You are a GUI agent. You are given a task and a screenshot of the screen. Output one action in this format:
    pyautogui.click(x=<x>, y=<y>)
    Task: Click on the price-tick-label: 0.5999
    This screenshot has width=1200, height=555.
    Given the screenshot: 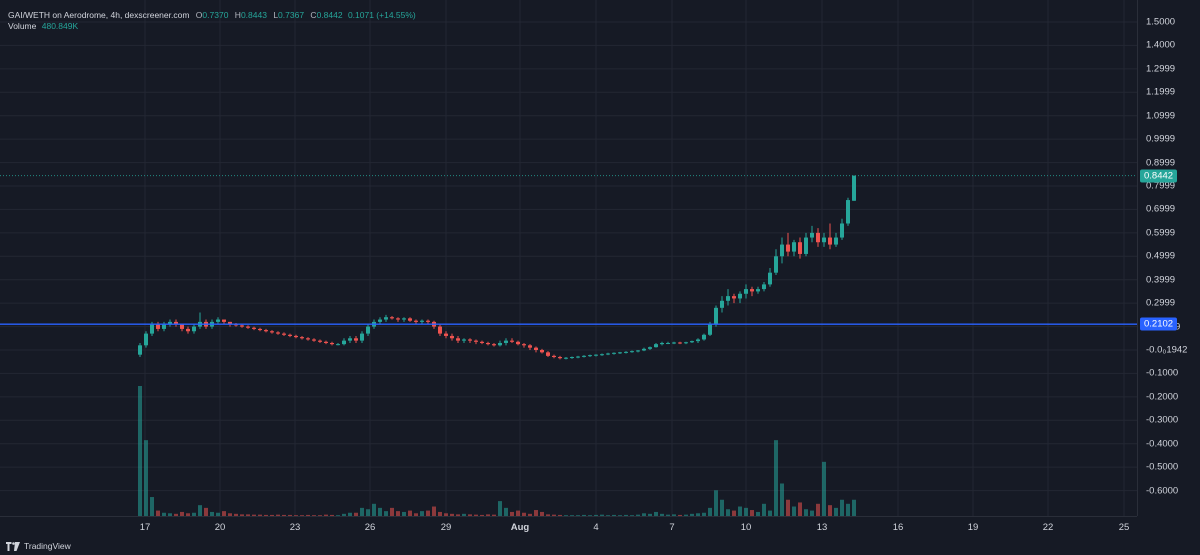 What is the action you would take?
    pyautogui.click(x=1161, y=233)
    